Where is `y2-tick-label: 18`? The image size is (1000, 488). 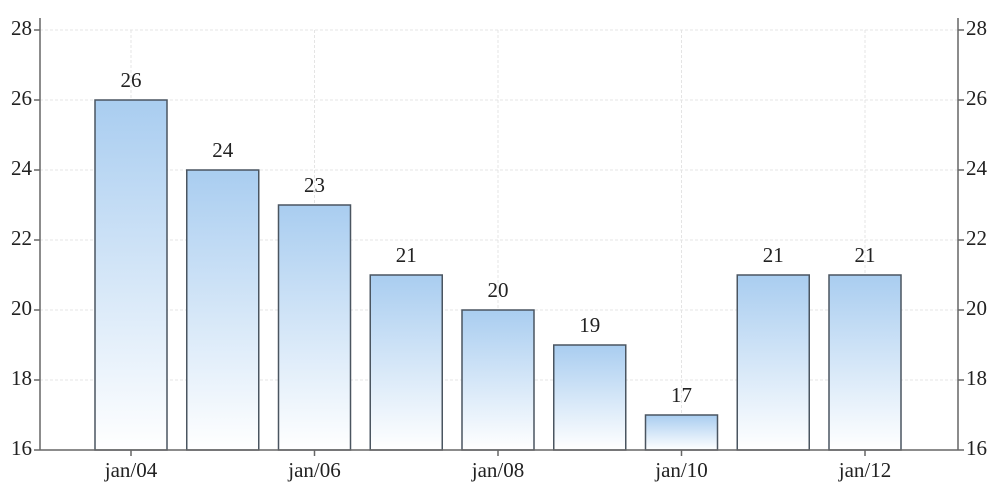
y2-tick-label: 18 is located at coordinates (976, 378).